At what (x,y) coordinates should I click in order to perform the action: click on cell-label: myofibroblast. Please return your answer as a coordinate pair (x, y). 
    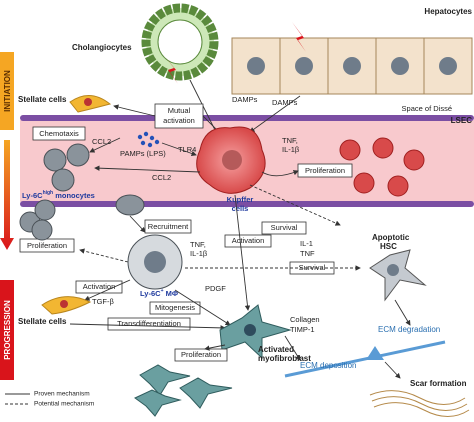
    Looking at the image, I should click on (284, 358).